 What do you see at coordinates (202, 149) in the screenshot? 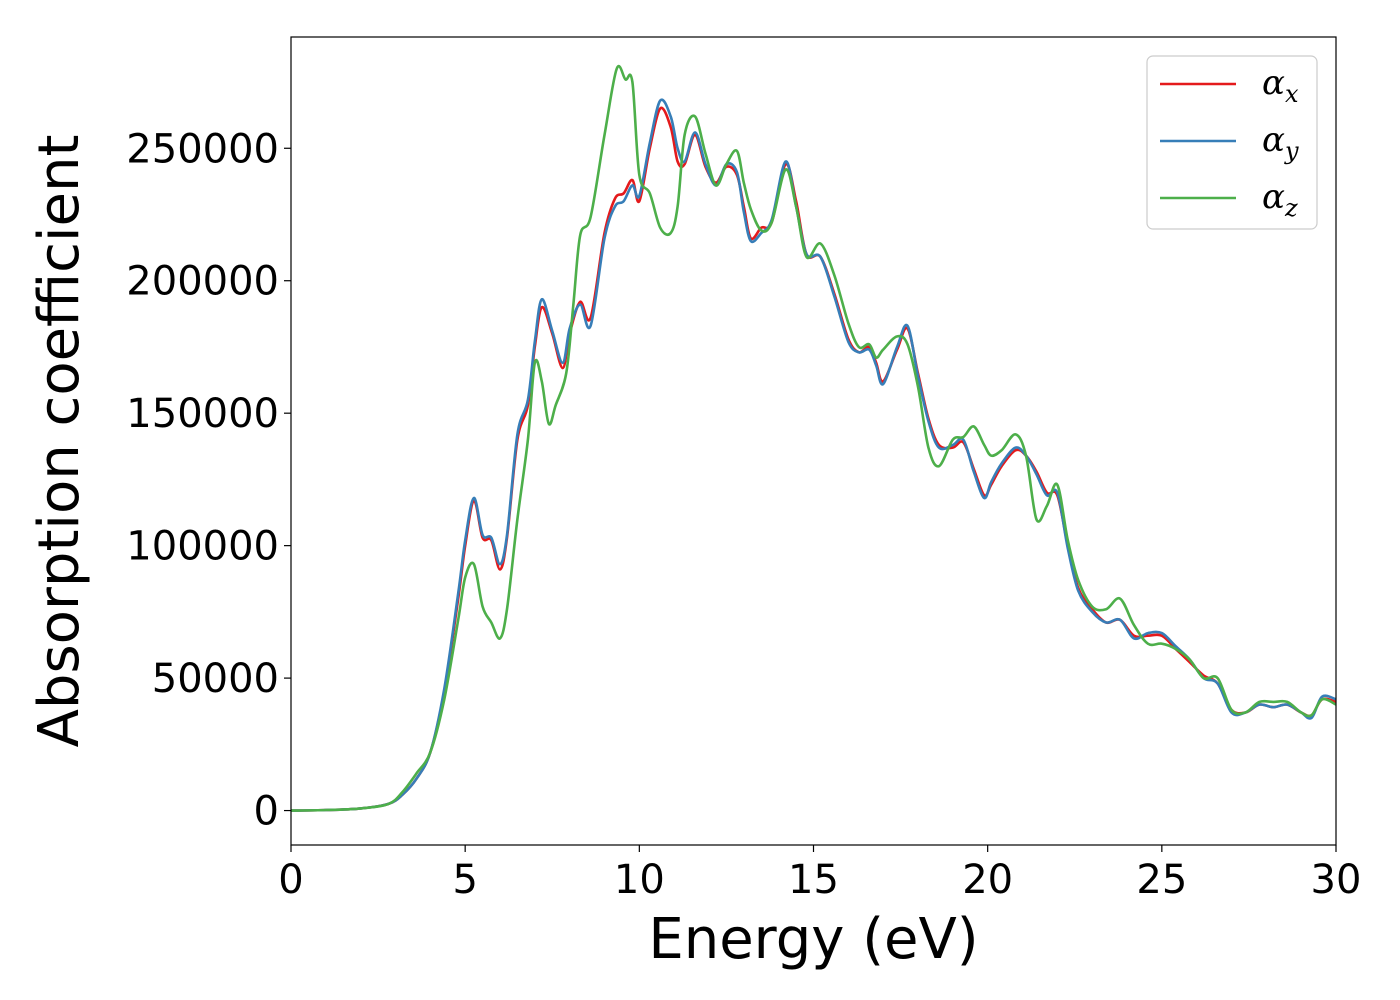
I see `y-tick-label: 250000` at bounding box center [202, 149].